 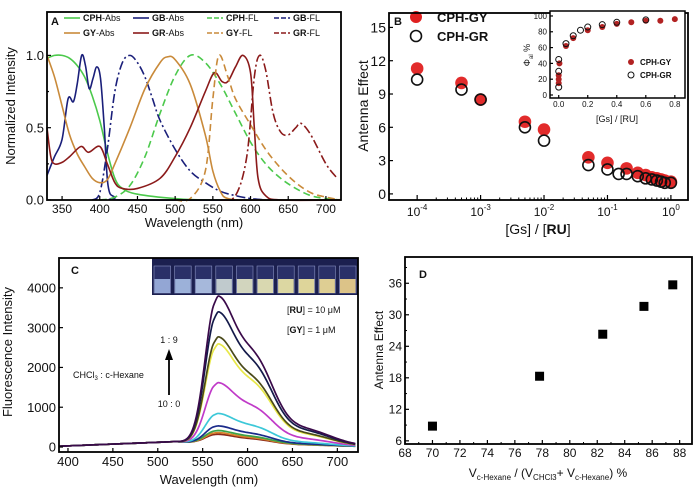 What do you see at coordinates (306, 33) in the screenshot?
I see `panel-a-legend-label: GR-FL` at bounding box center [306, 33].